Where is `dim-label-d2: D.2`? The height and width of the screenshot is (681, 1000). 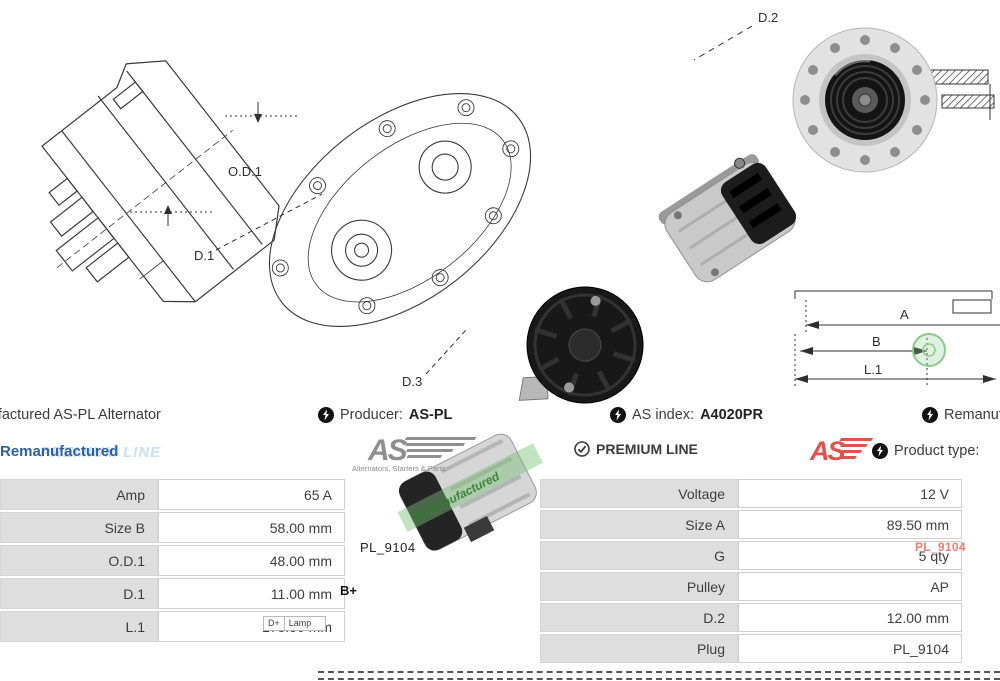 dim-label-d2: D.2 is located at coordinates (768, 17).